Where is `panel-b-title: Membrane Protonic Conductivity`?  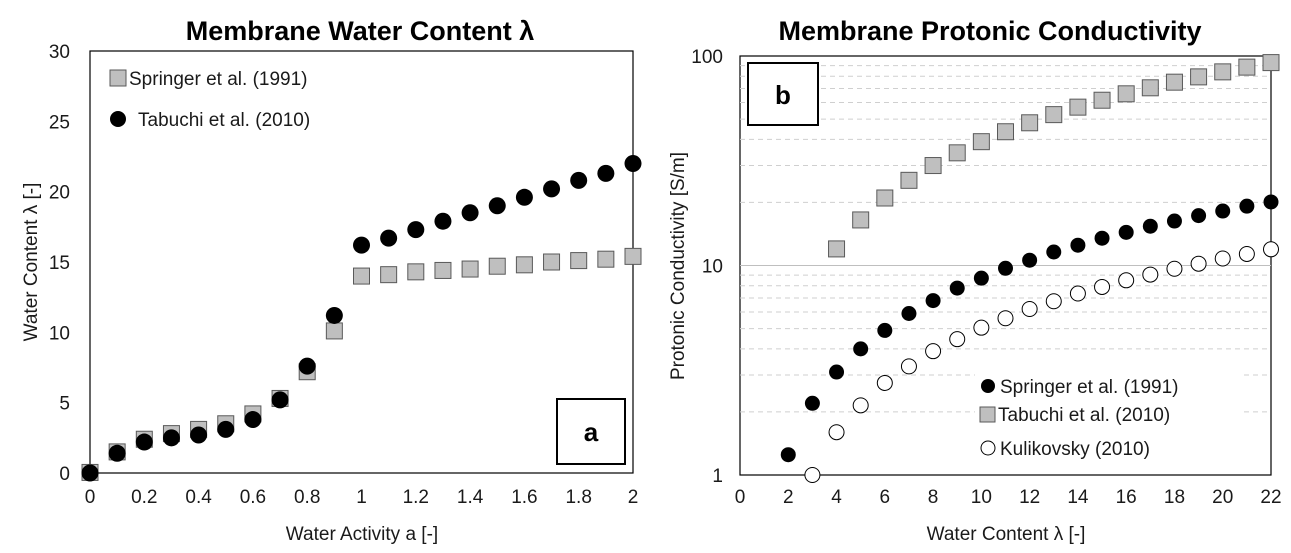 panel-b-title: Membrane Protonic Conductivity is located at coordinates (989, 31).